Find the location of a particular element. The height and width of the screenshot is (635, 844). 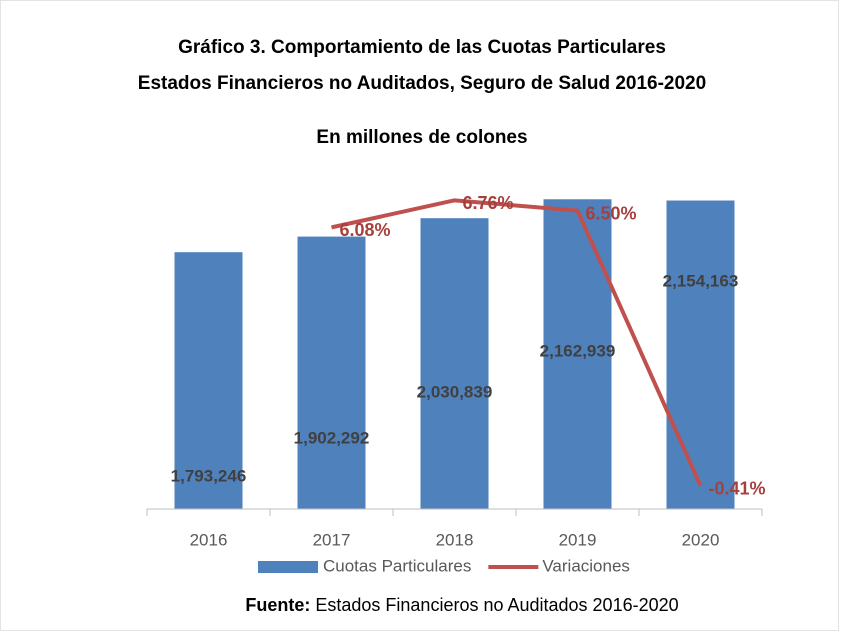

data-label: 2,030,839 is located at coordinates (455, 391).